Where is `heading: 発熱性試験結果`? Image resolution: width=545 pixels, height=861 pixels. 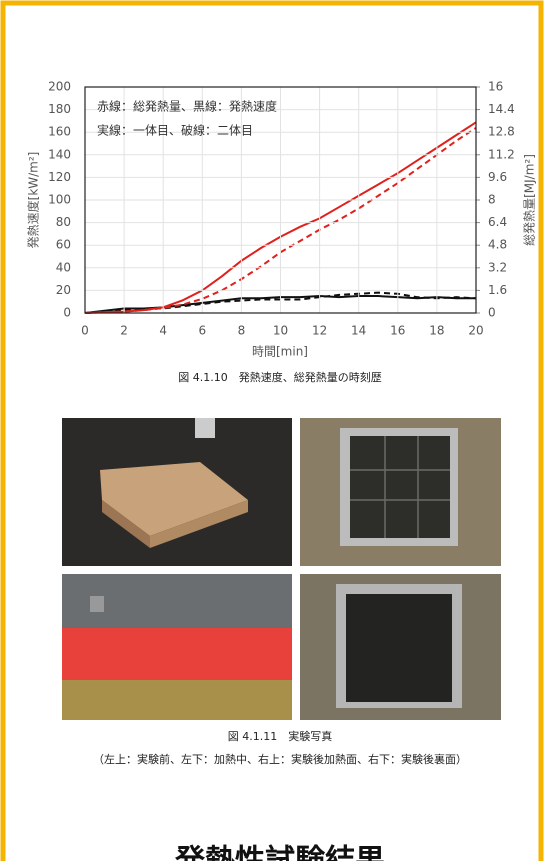
heading: 発熱性試験結果 is located at coordinates (279, 852).